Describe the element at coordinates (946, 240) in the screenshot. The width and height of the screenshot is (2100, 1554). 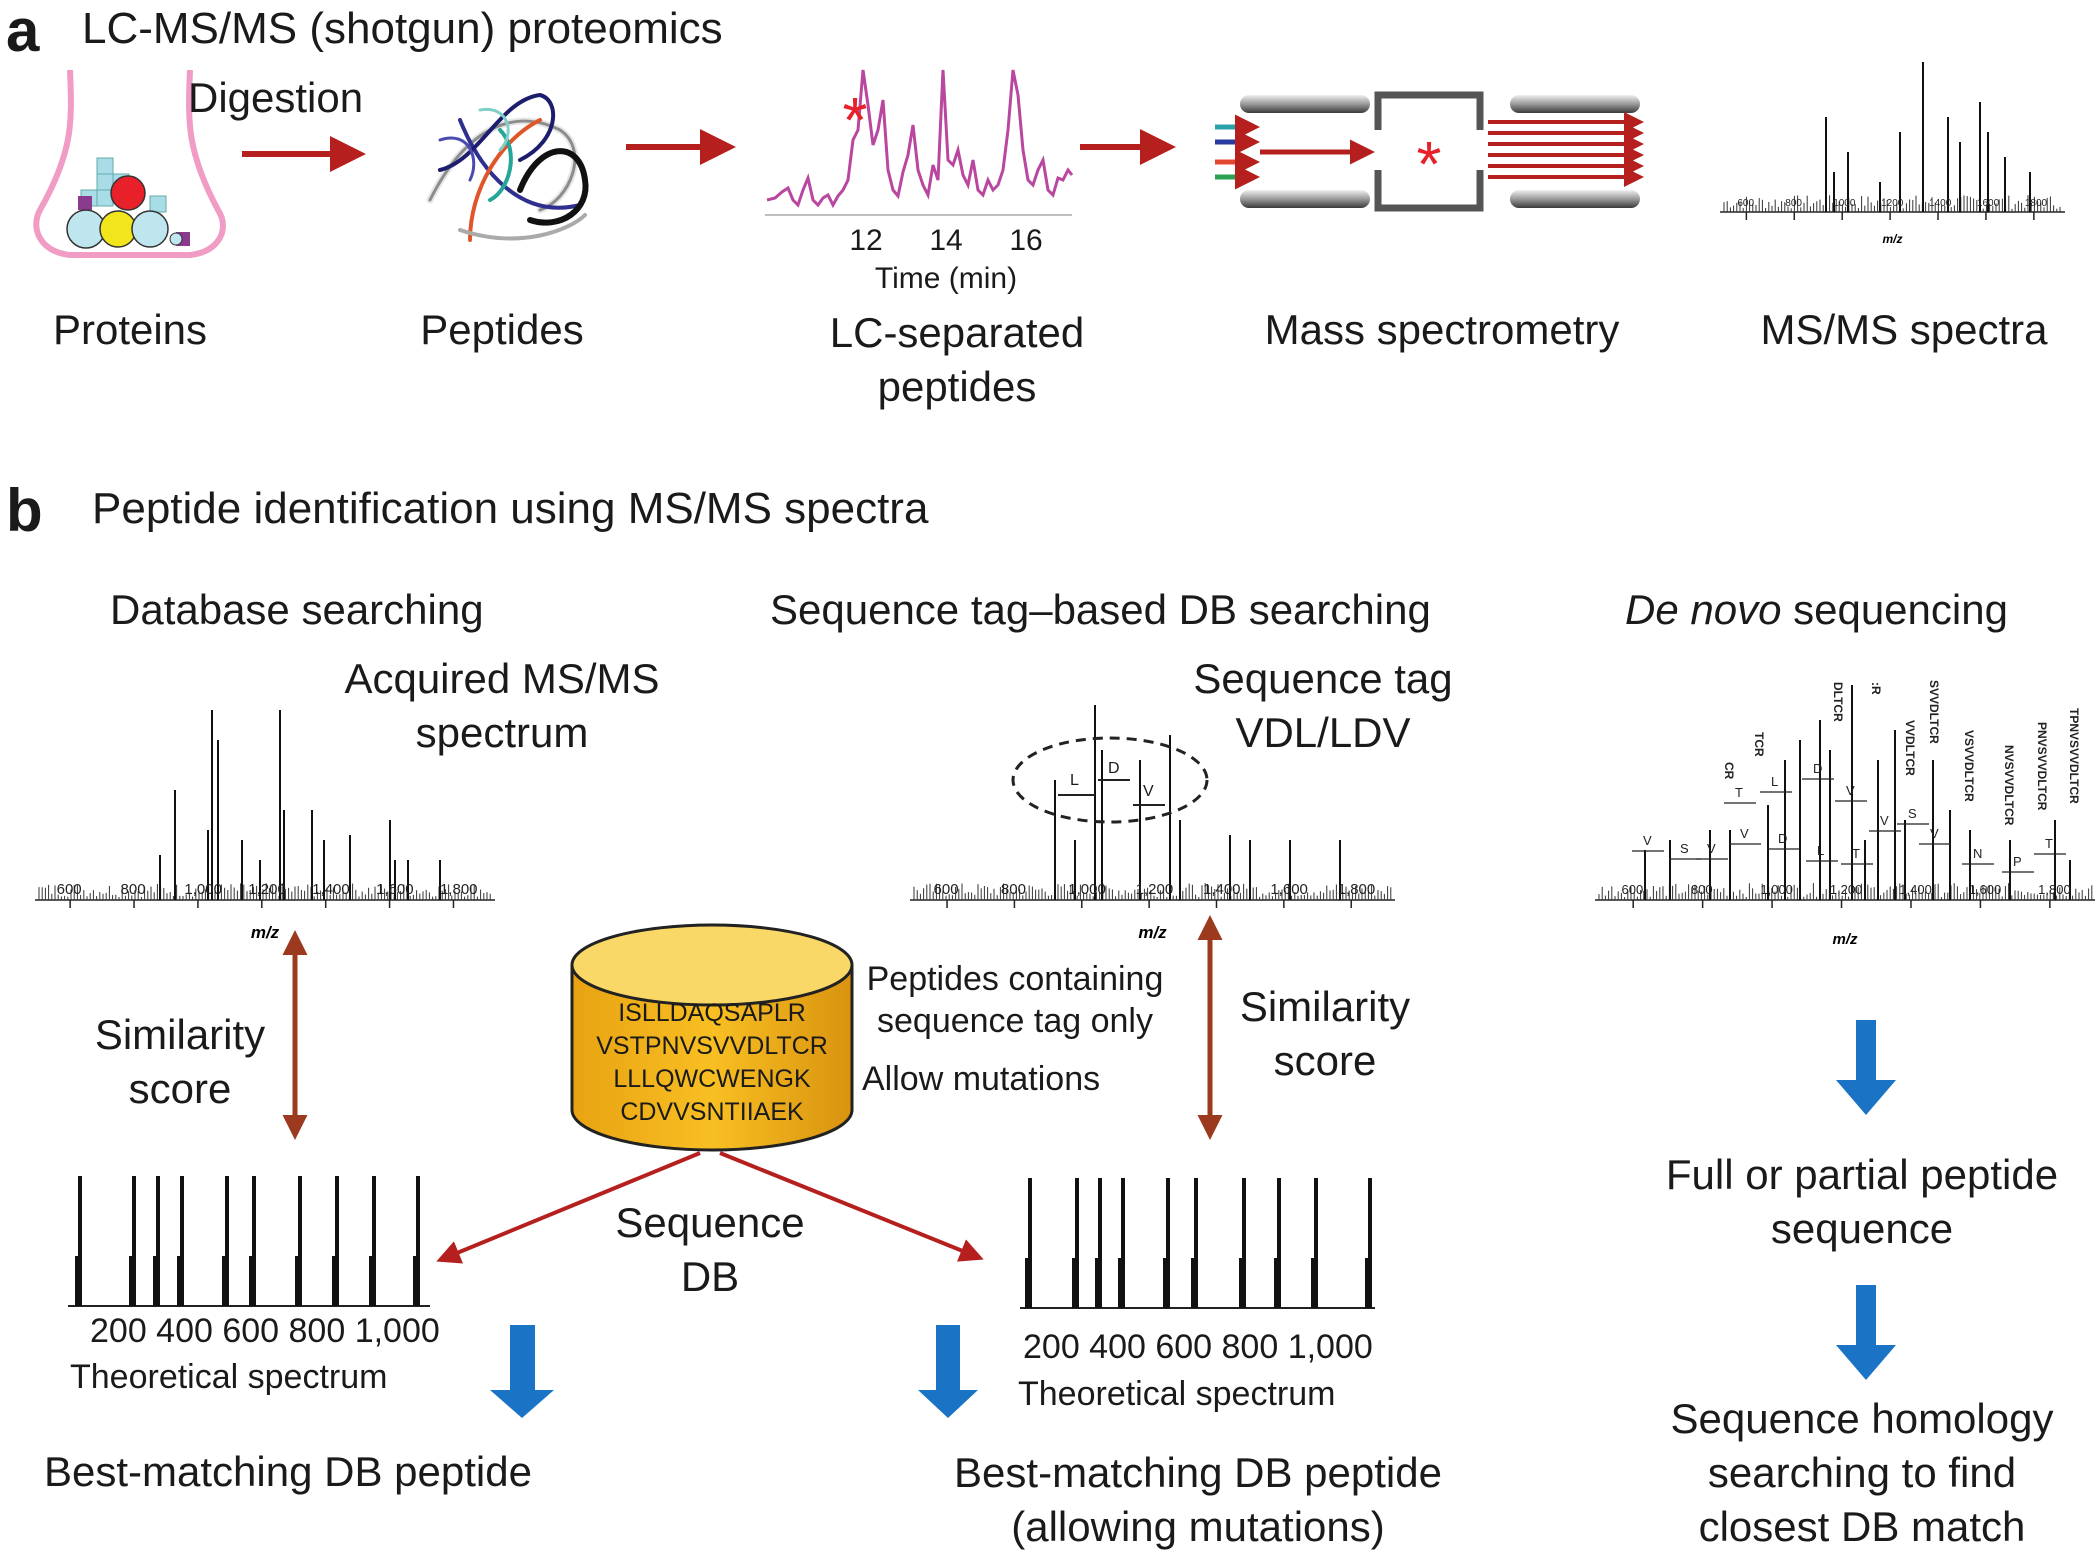
I see `lc-tick-14: 14` at that location.